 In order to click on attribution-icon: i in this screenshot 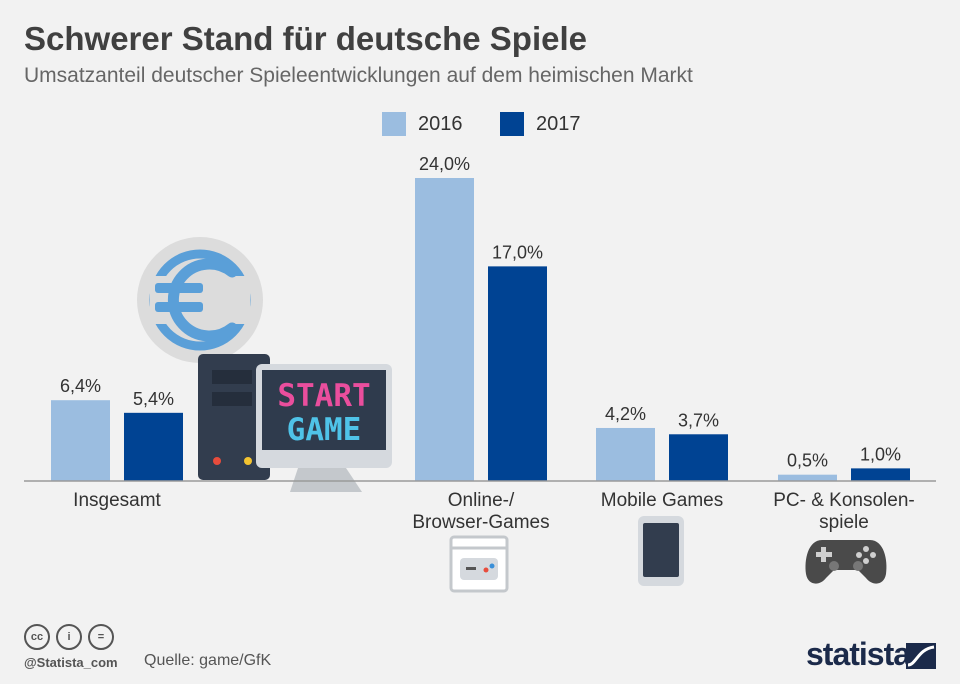, I will do `click(69, 637)`.